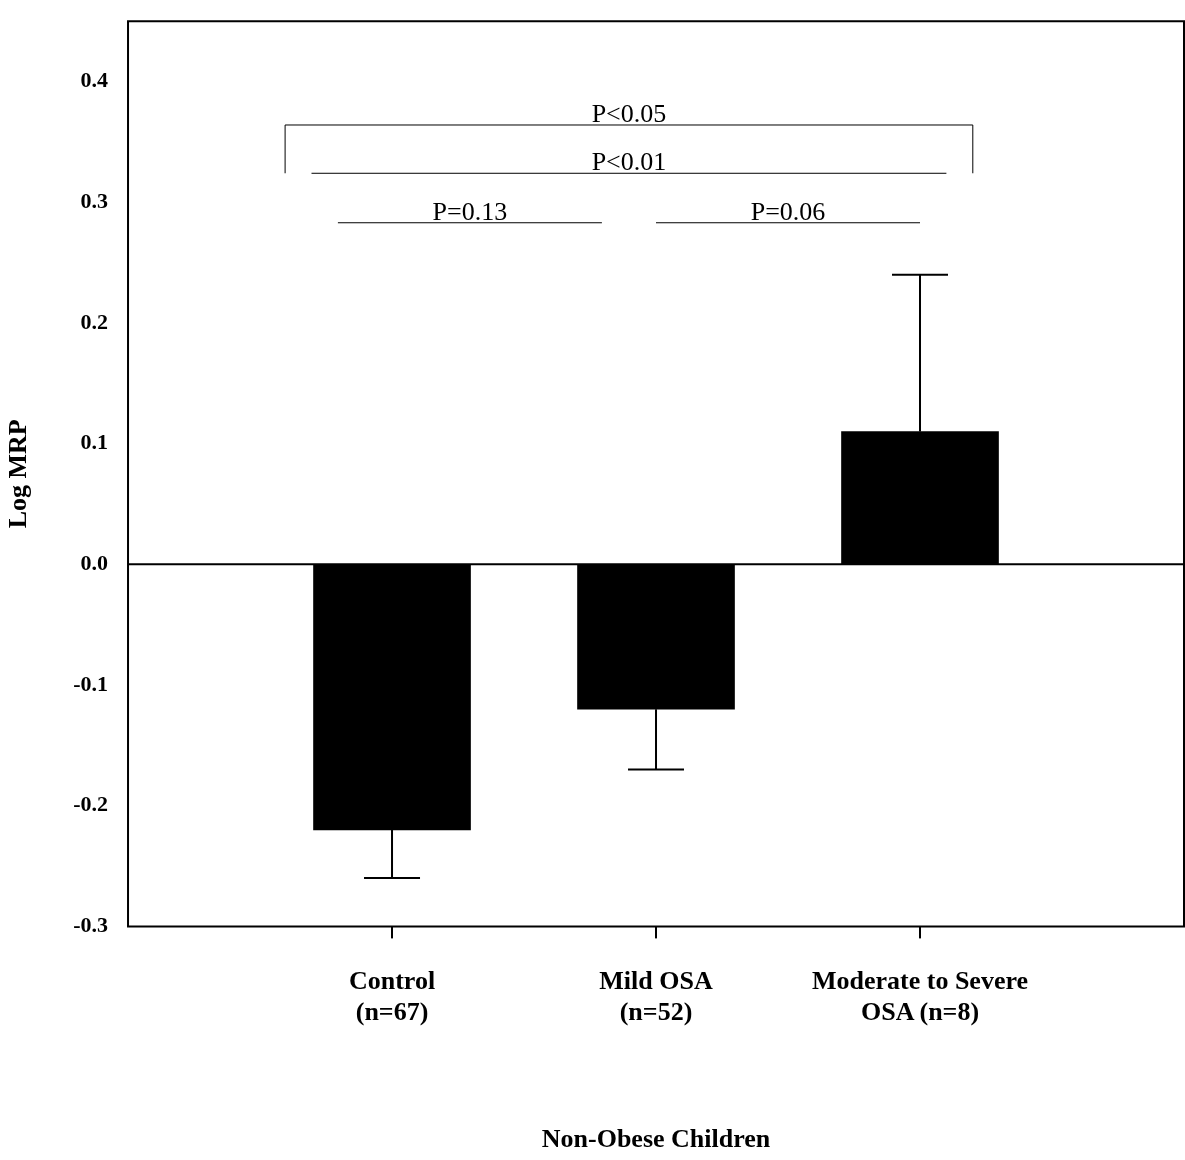  What do you see at coordinates (18, 474) in the screenshot?
I see `y-axis-title: Log MRP` at bounding box center [18, 474].